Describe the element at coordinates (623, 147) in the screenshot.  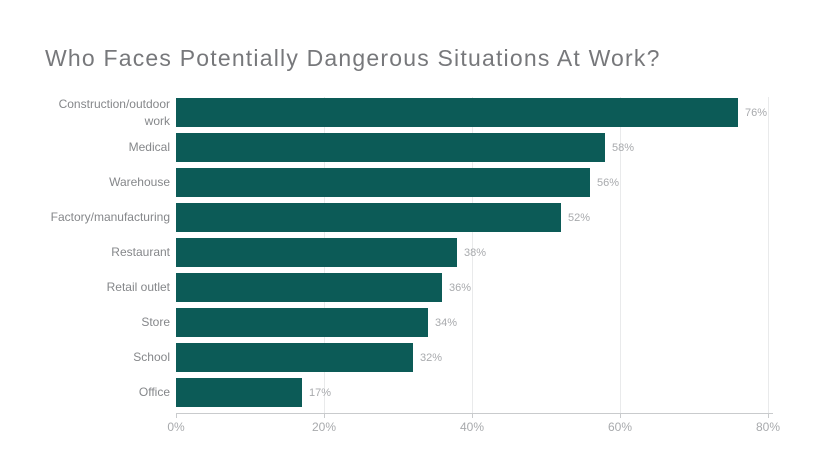
I see `value-label: 58%` at that location.